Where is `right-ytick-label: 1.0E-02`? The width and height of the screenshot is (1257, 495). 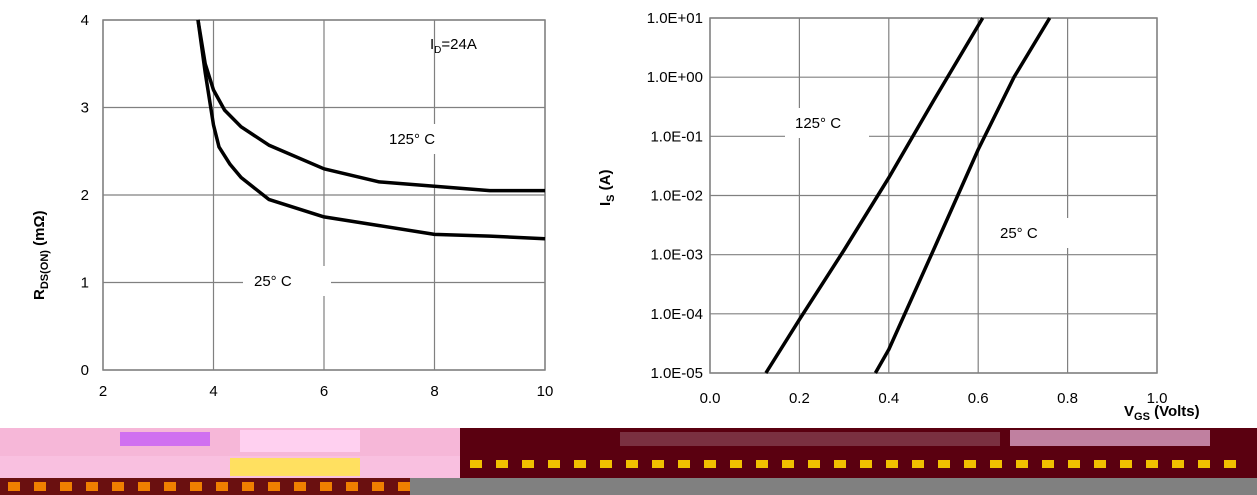 right-ytick-label: 1.0E-02 is located at coordinates (676, 196).